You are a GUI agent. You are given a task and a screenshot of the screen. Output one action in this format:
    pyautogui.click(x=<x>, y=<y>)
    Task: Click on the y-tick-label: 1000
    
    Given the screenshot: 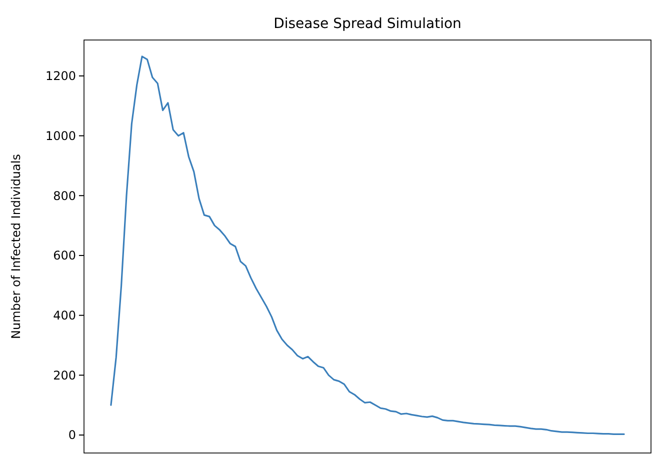 What is the action you would take?
    pyautogui.click(x=60, y=135)
    